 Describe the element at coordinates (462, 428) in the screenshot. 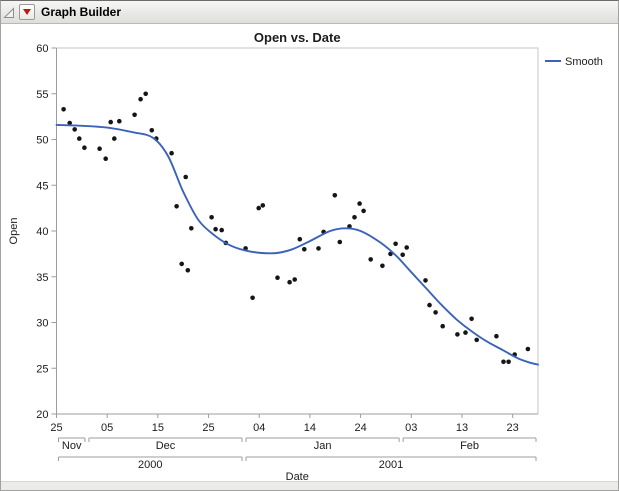

I see `x-tick-label: 13` at that location.